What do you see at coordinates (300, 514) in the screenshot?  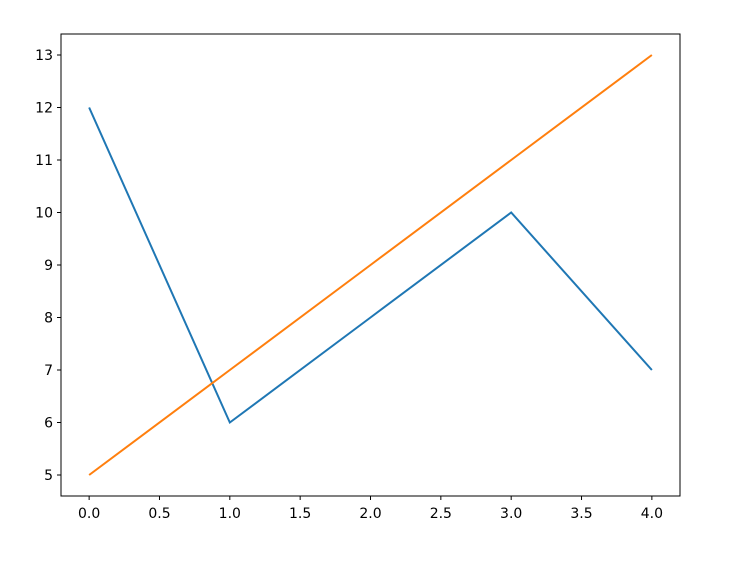 I see `x-tick-label: 1.5` at bounding box center [300, 514].